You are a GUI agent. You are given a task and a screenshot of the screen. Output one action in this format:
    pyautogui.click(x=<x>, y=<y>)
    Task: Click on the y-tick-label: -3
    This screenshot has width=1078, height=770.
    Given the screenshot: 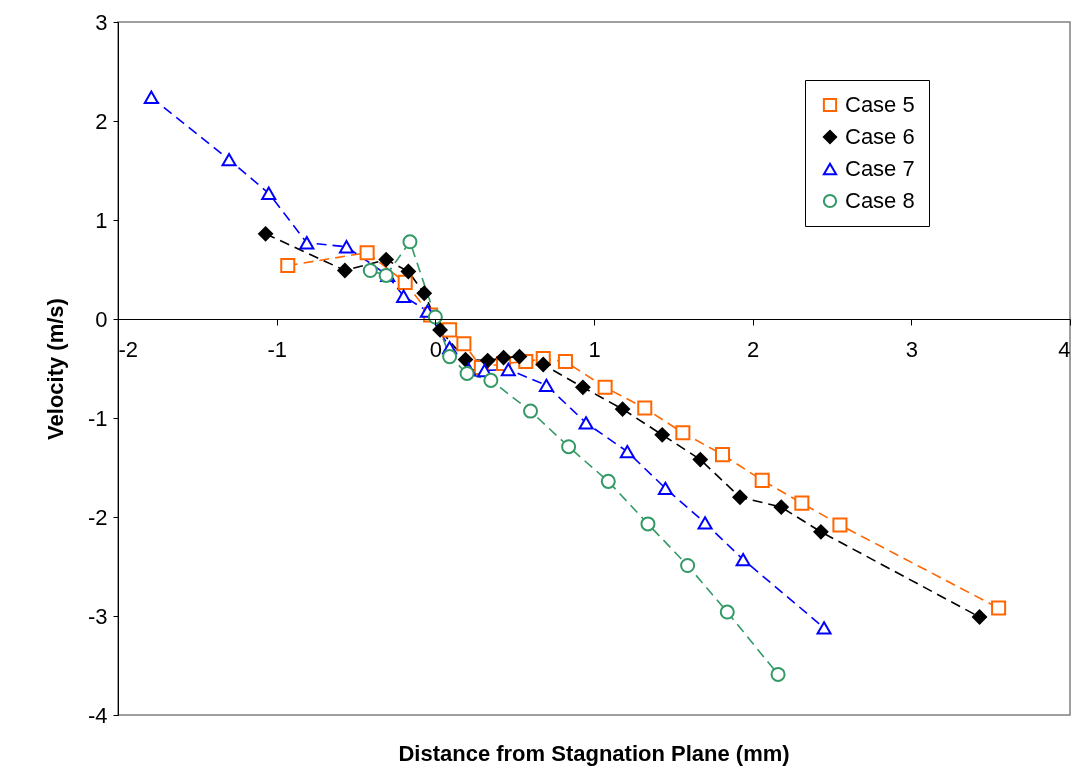 What is the action you would take?
    pyautogui.click(x=97, y=616)
    